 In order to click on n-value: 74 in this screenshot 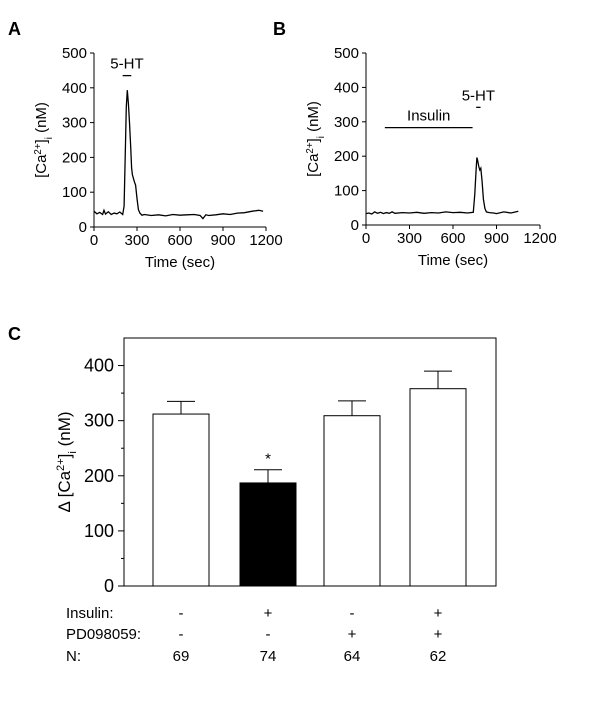, I will do `click(268, 656)`.